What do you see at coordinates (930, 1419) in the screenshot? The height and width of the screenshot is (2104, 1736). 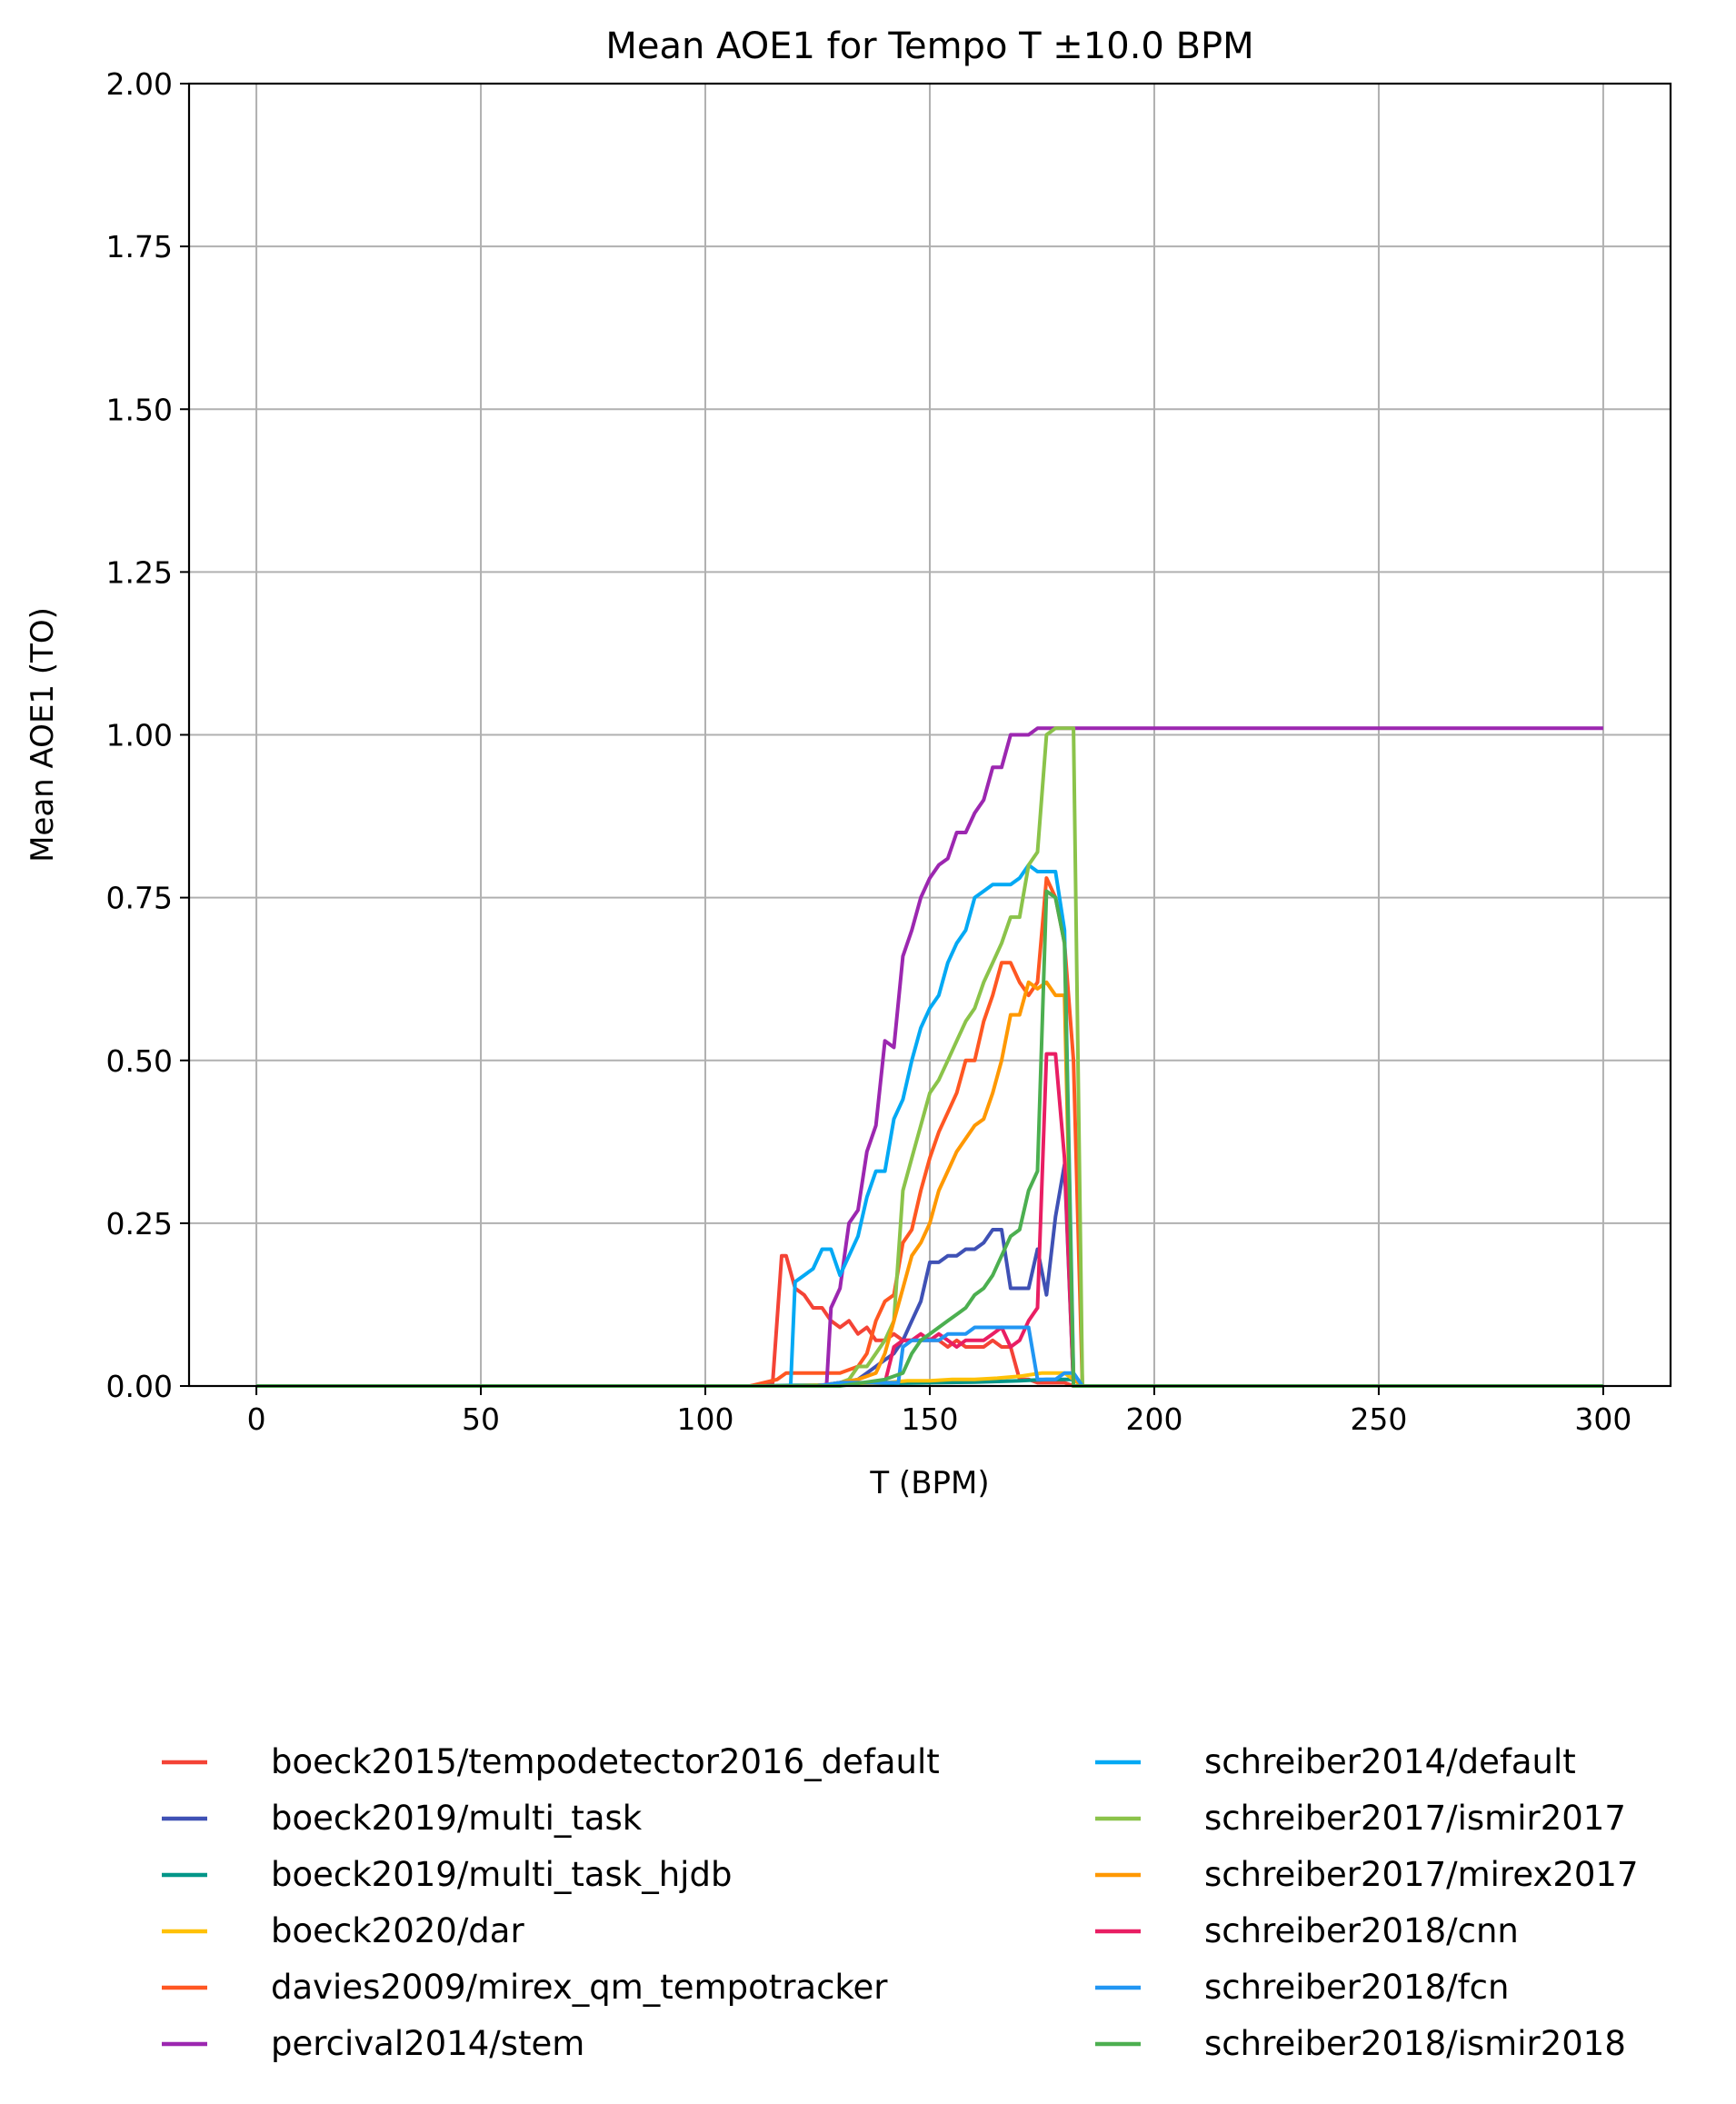 I see `x-tick-label: 150` at bounding box center [930, 1419].